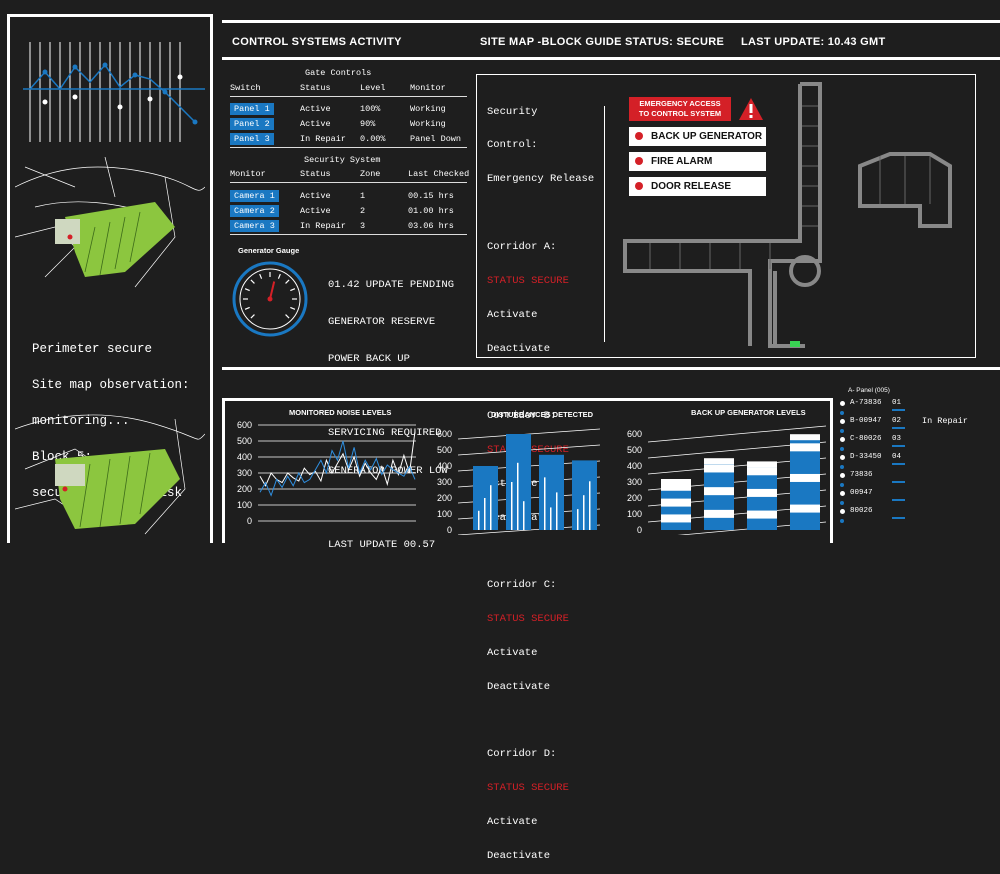 Image resolution: width=1000 pixels, height=874 pixels. Describe the element at coordinates (431, 225) in the screenshot. I see `checked-cell: 03.06 hrs` at that location.